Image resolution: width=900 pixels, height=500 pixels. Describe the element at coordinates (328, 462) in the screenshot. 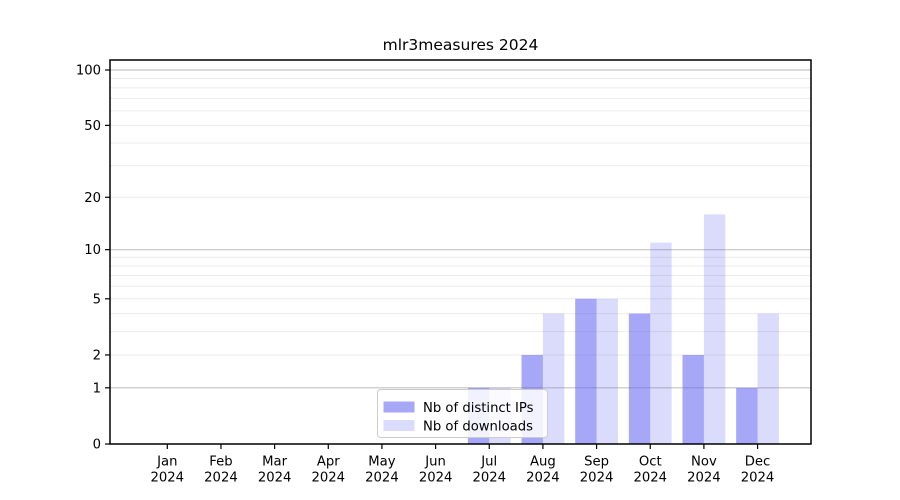

I see `x-tick-label-apr: Apr` at that location.